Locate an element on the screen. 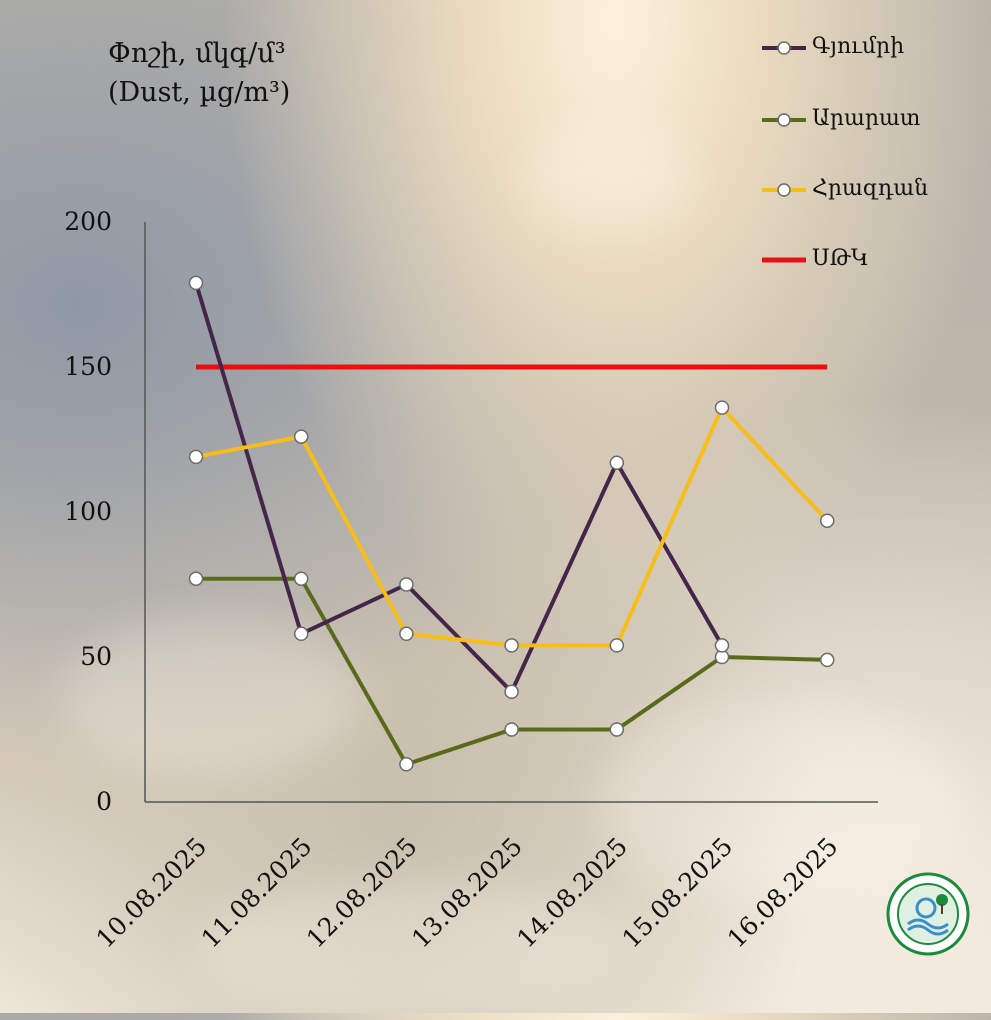 This screenshot has width=991, height=1020. x-tick-label: 12.08.2025 is located at coordinates (362, 893).